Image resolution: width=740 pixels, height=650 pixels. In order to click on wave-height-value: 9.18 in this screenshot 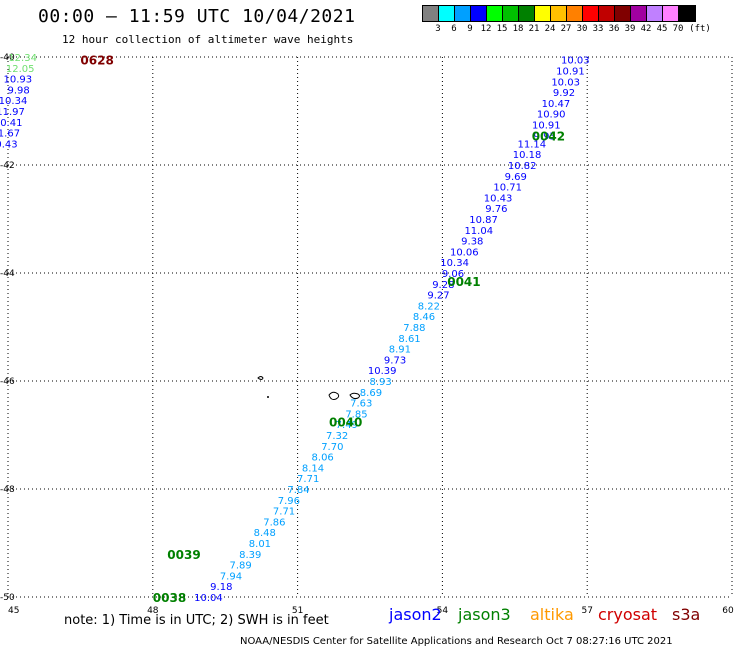, I will do `click(221, 587)`.